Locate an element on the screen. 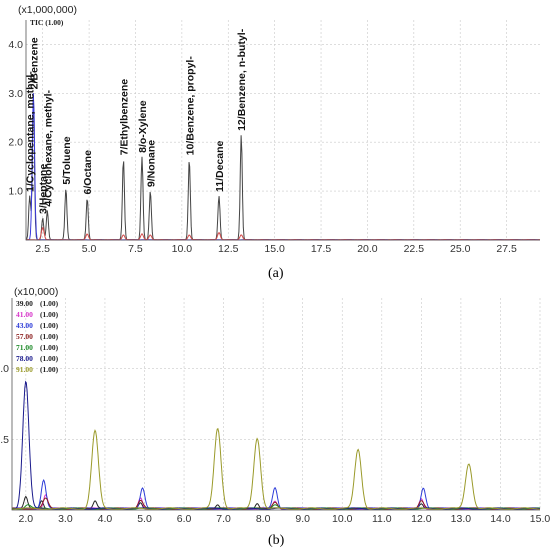  x-tick-label: 6.0 is located at coordinates (184, 519).